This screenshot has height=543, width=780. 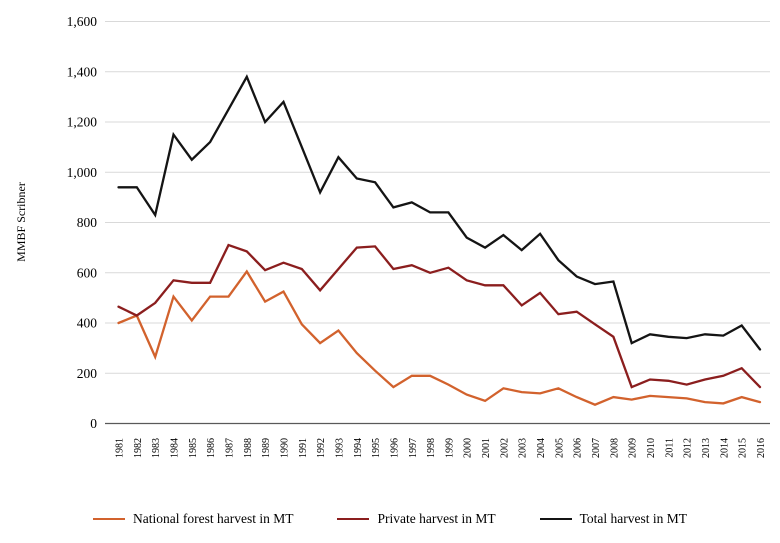 I want to click on legend-line-swatch-private, so click(x=353, y=519).